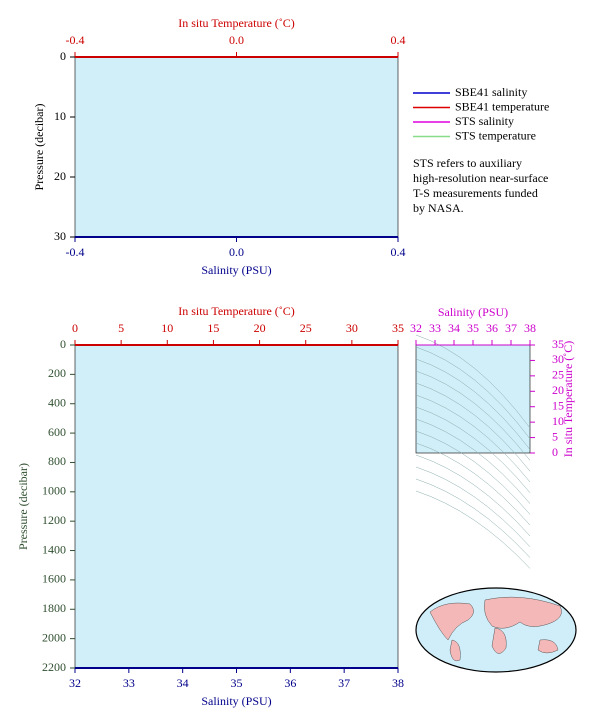 The image size is (593, 726). I want to click on y-tick-label: 5, so click(555, 436).